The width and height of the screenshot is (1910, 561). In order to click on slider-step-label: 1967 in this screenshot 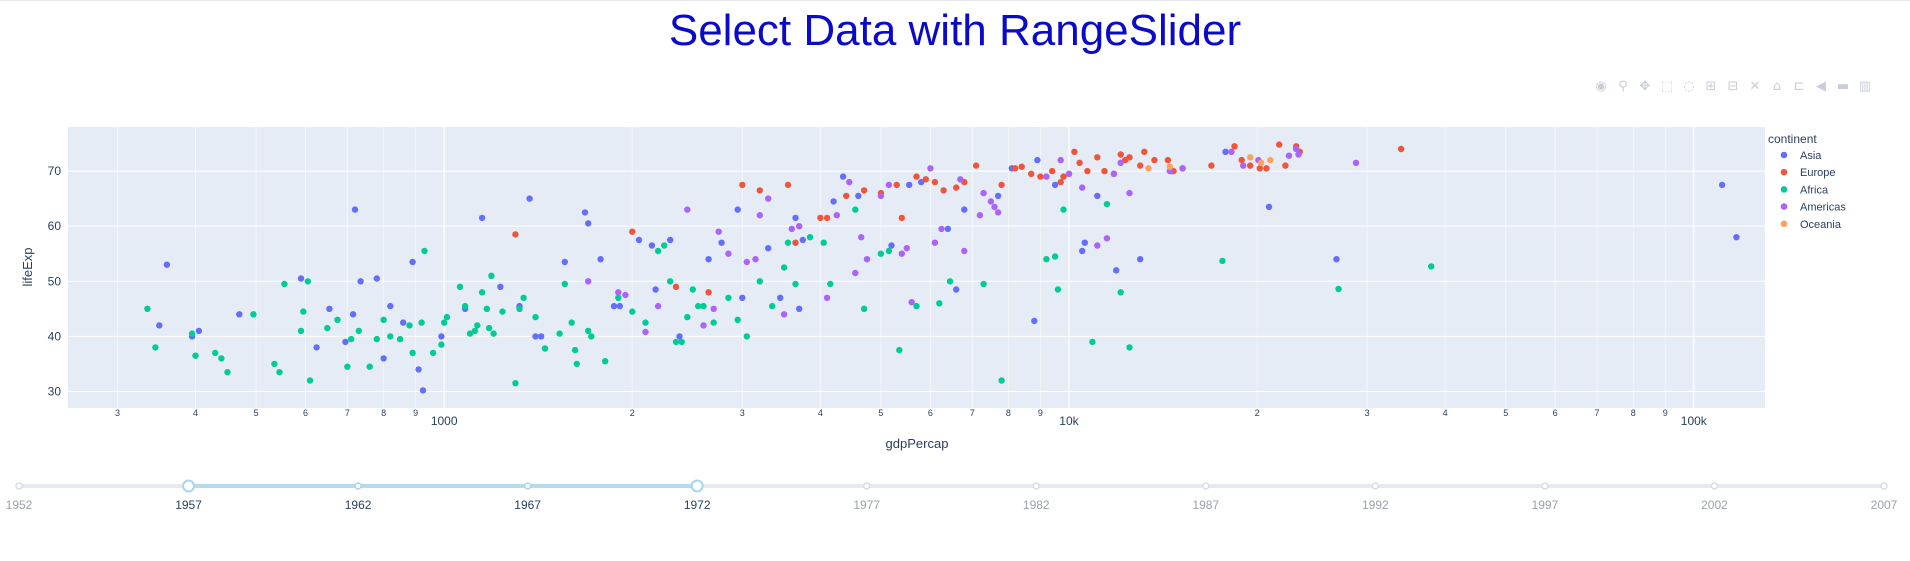, I will do `click(527, 505)`.